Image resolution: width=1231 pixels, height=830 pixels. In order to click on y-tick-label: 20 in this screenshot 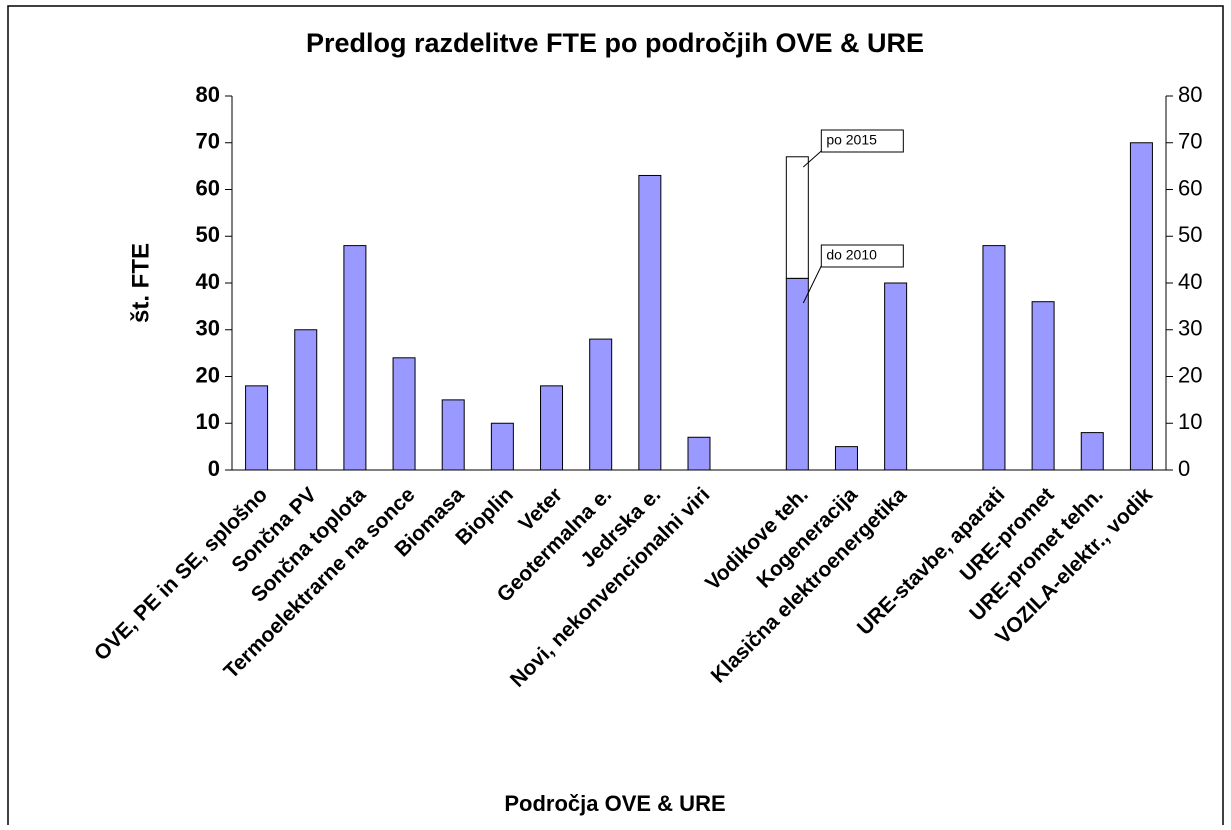, I will do `click(208, 374)`.